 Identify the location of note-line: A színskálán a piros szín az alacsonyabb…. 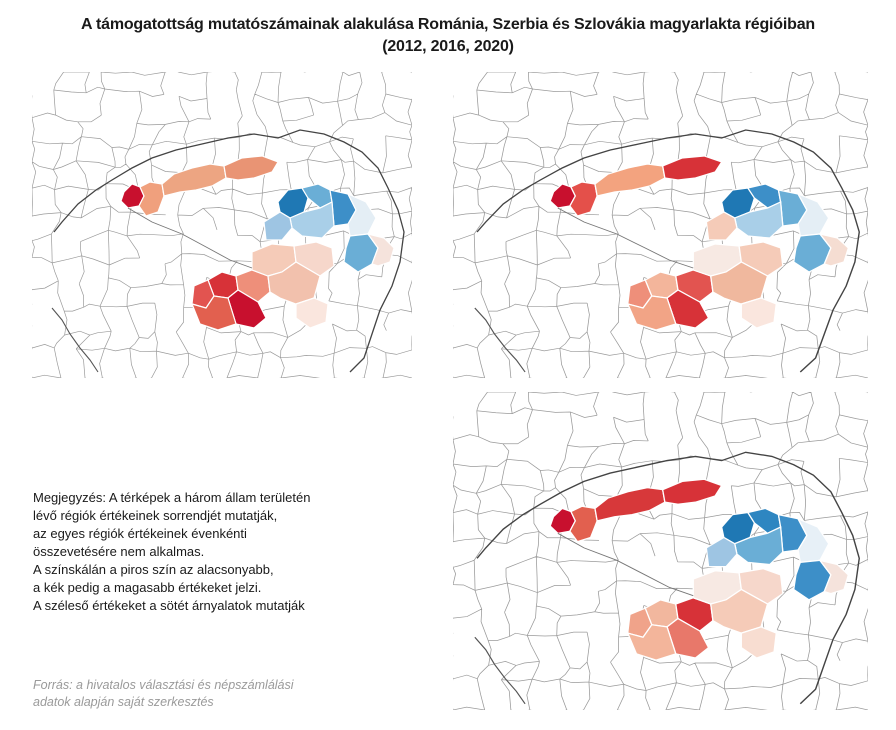
(153, 569).